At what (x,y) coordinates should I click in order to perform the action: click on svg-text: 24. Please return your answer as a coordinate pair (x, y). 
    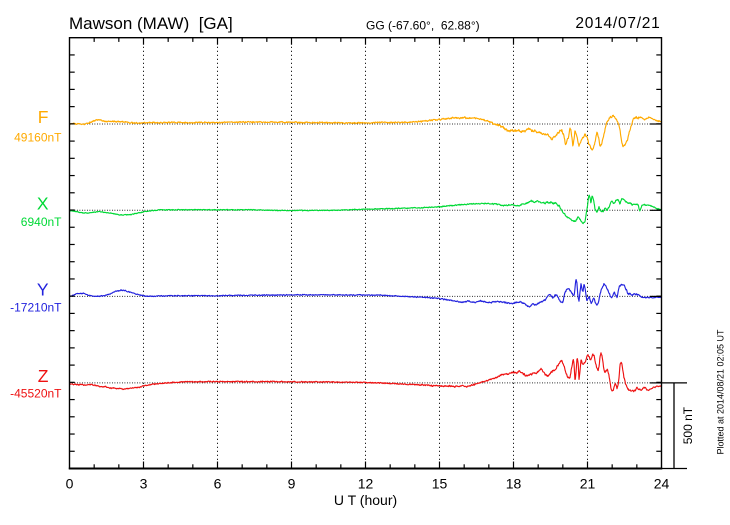
    Looking at the image, I should click on (662, 483).